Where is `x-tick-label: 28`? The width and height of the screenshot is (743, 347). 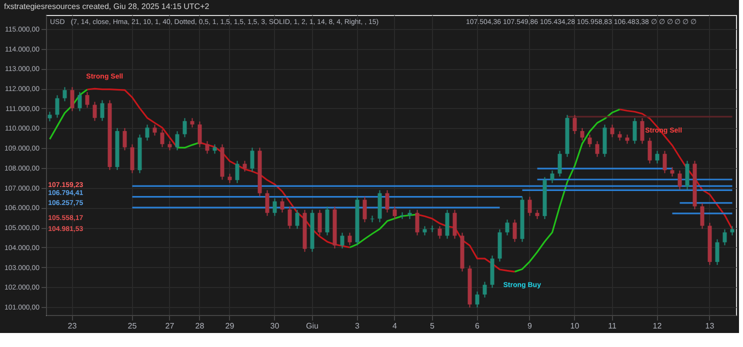 x-tick-label: 28 is located at coordinates (200, 326).